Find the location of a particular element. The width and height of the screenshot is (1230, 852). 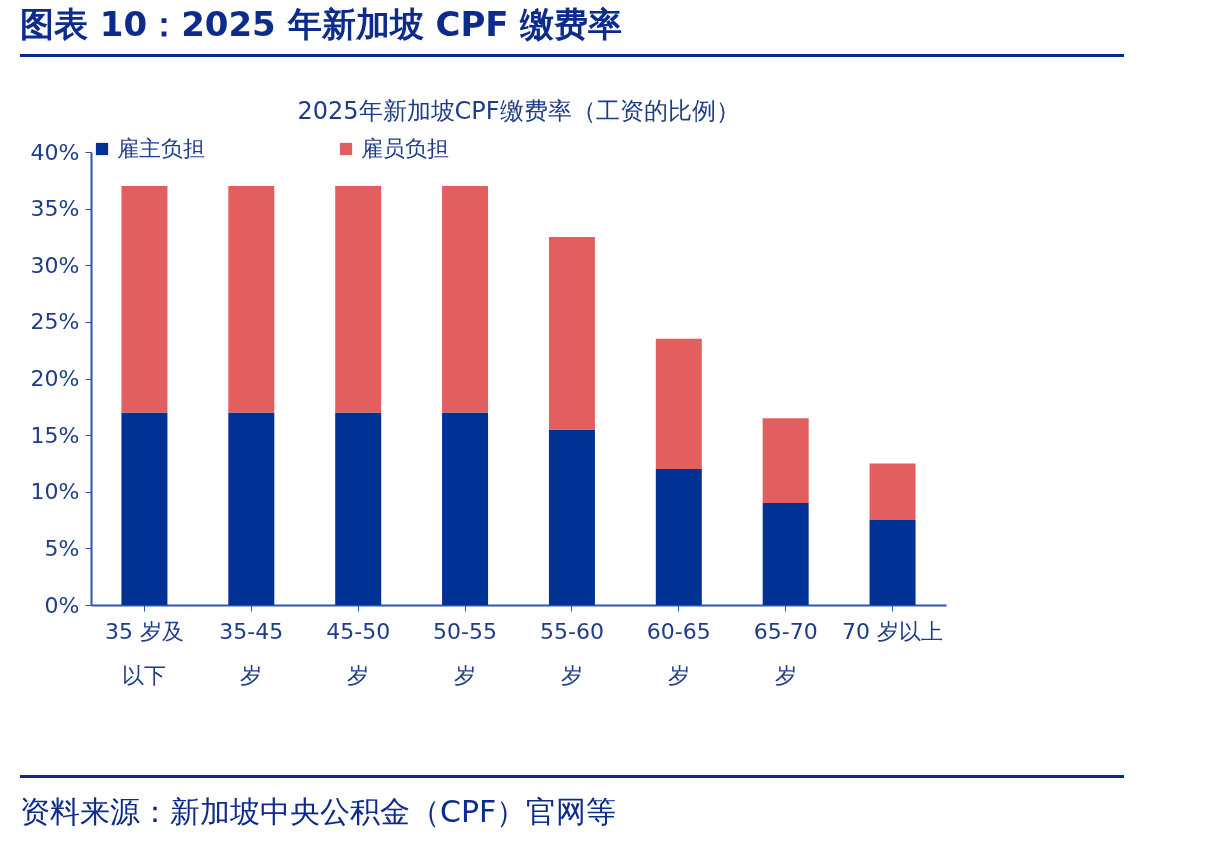

legend-label: 雇主负担 is located at coordinates (161, 148).